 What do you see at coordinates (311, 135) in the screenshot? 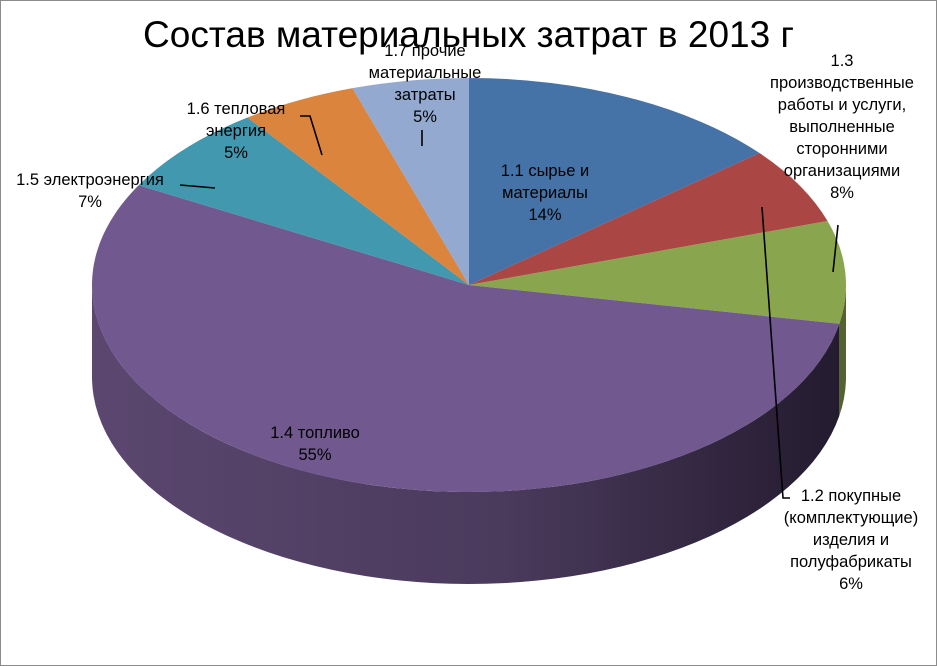
I see `leader-line-heat-energy` at bounding box center [311, 135].